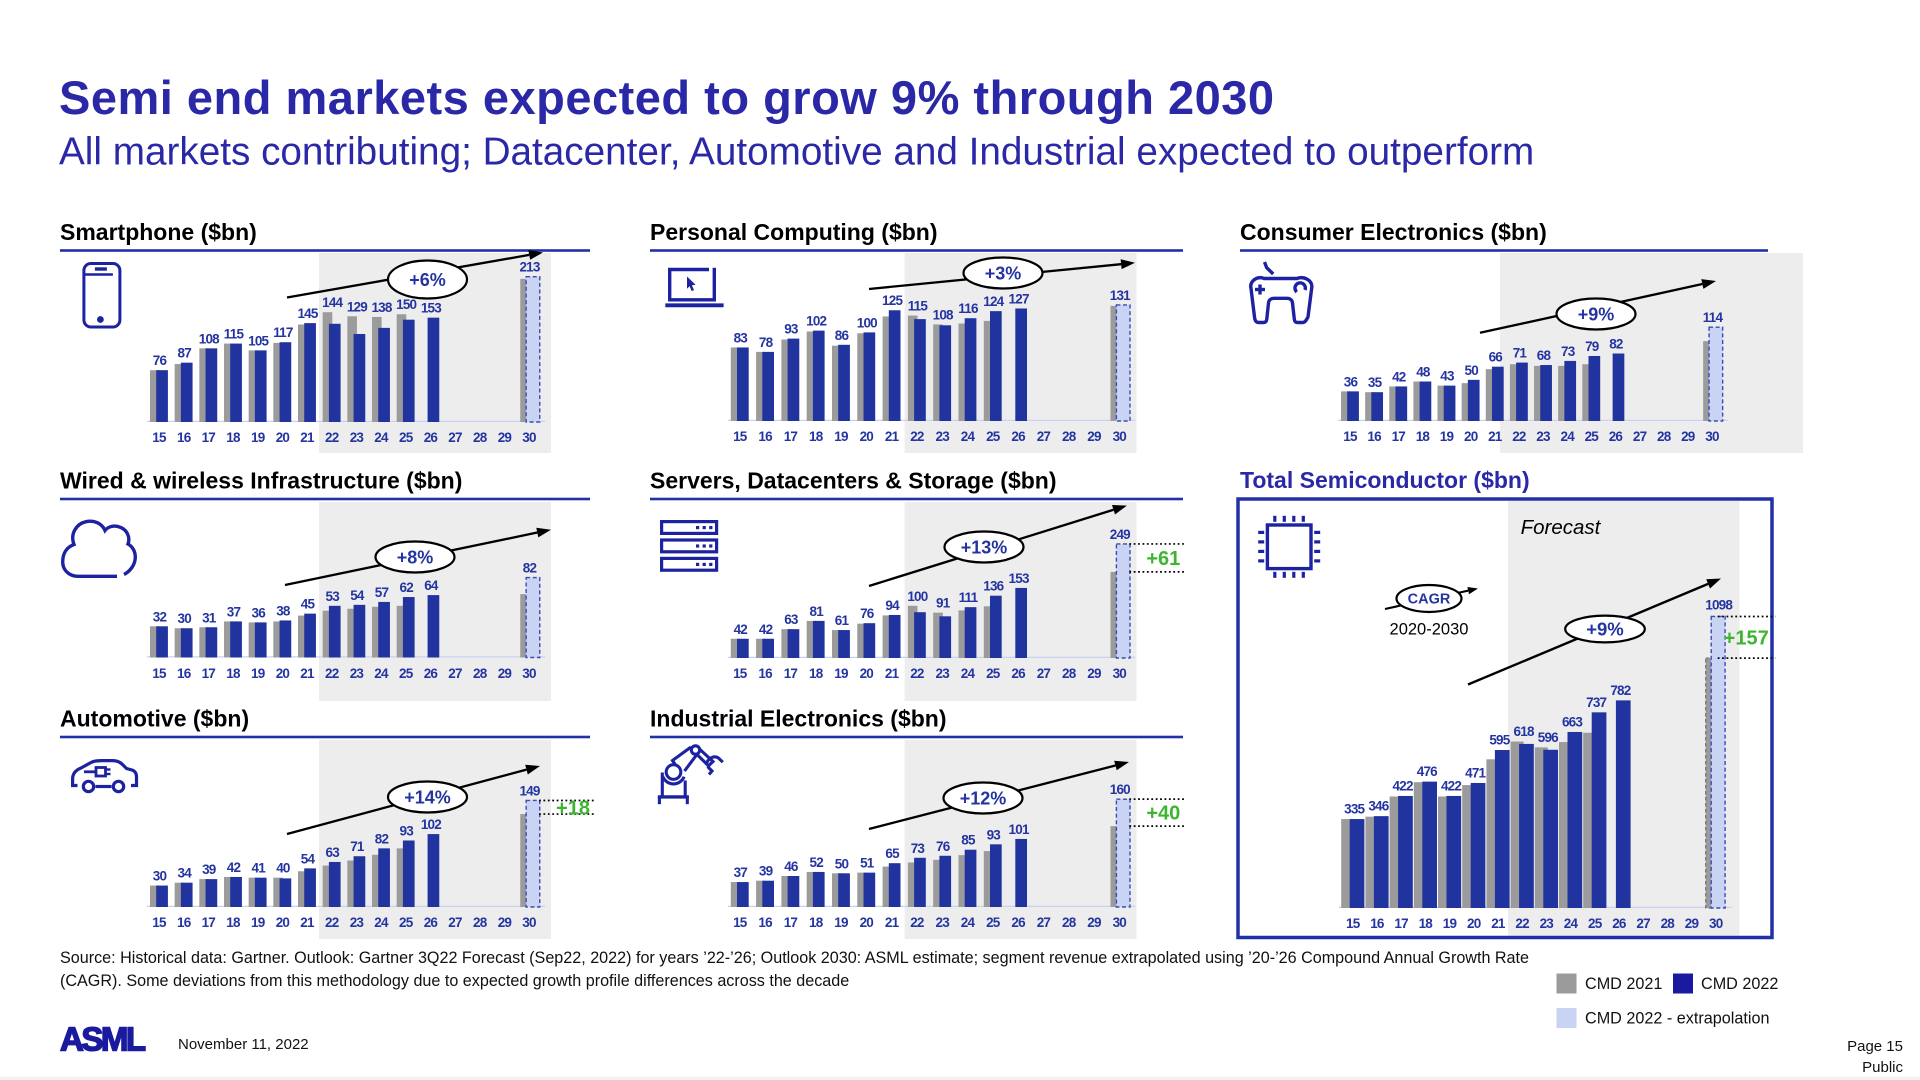 Image resolution: width=1920 pixels, height=1080 pixels. What do you see at coordinates (1044, 673) in the screenshot?
I see `svg-text: 27` at bounding box center [1044, 673].